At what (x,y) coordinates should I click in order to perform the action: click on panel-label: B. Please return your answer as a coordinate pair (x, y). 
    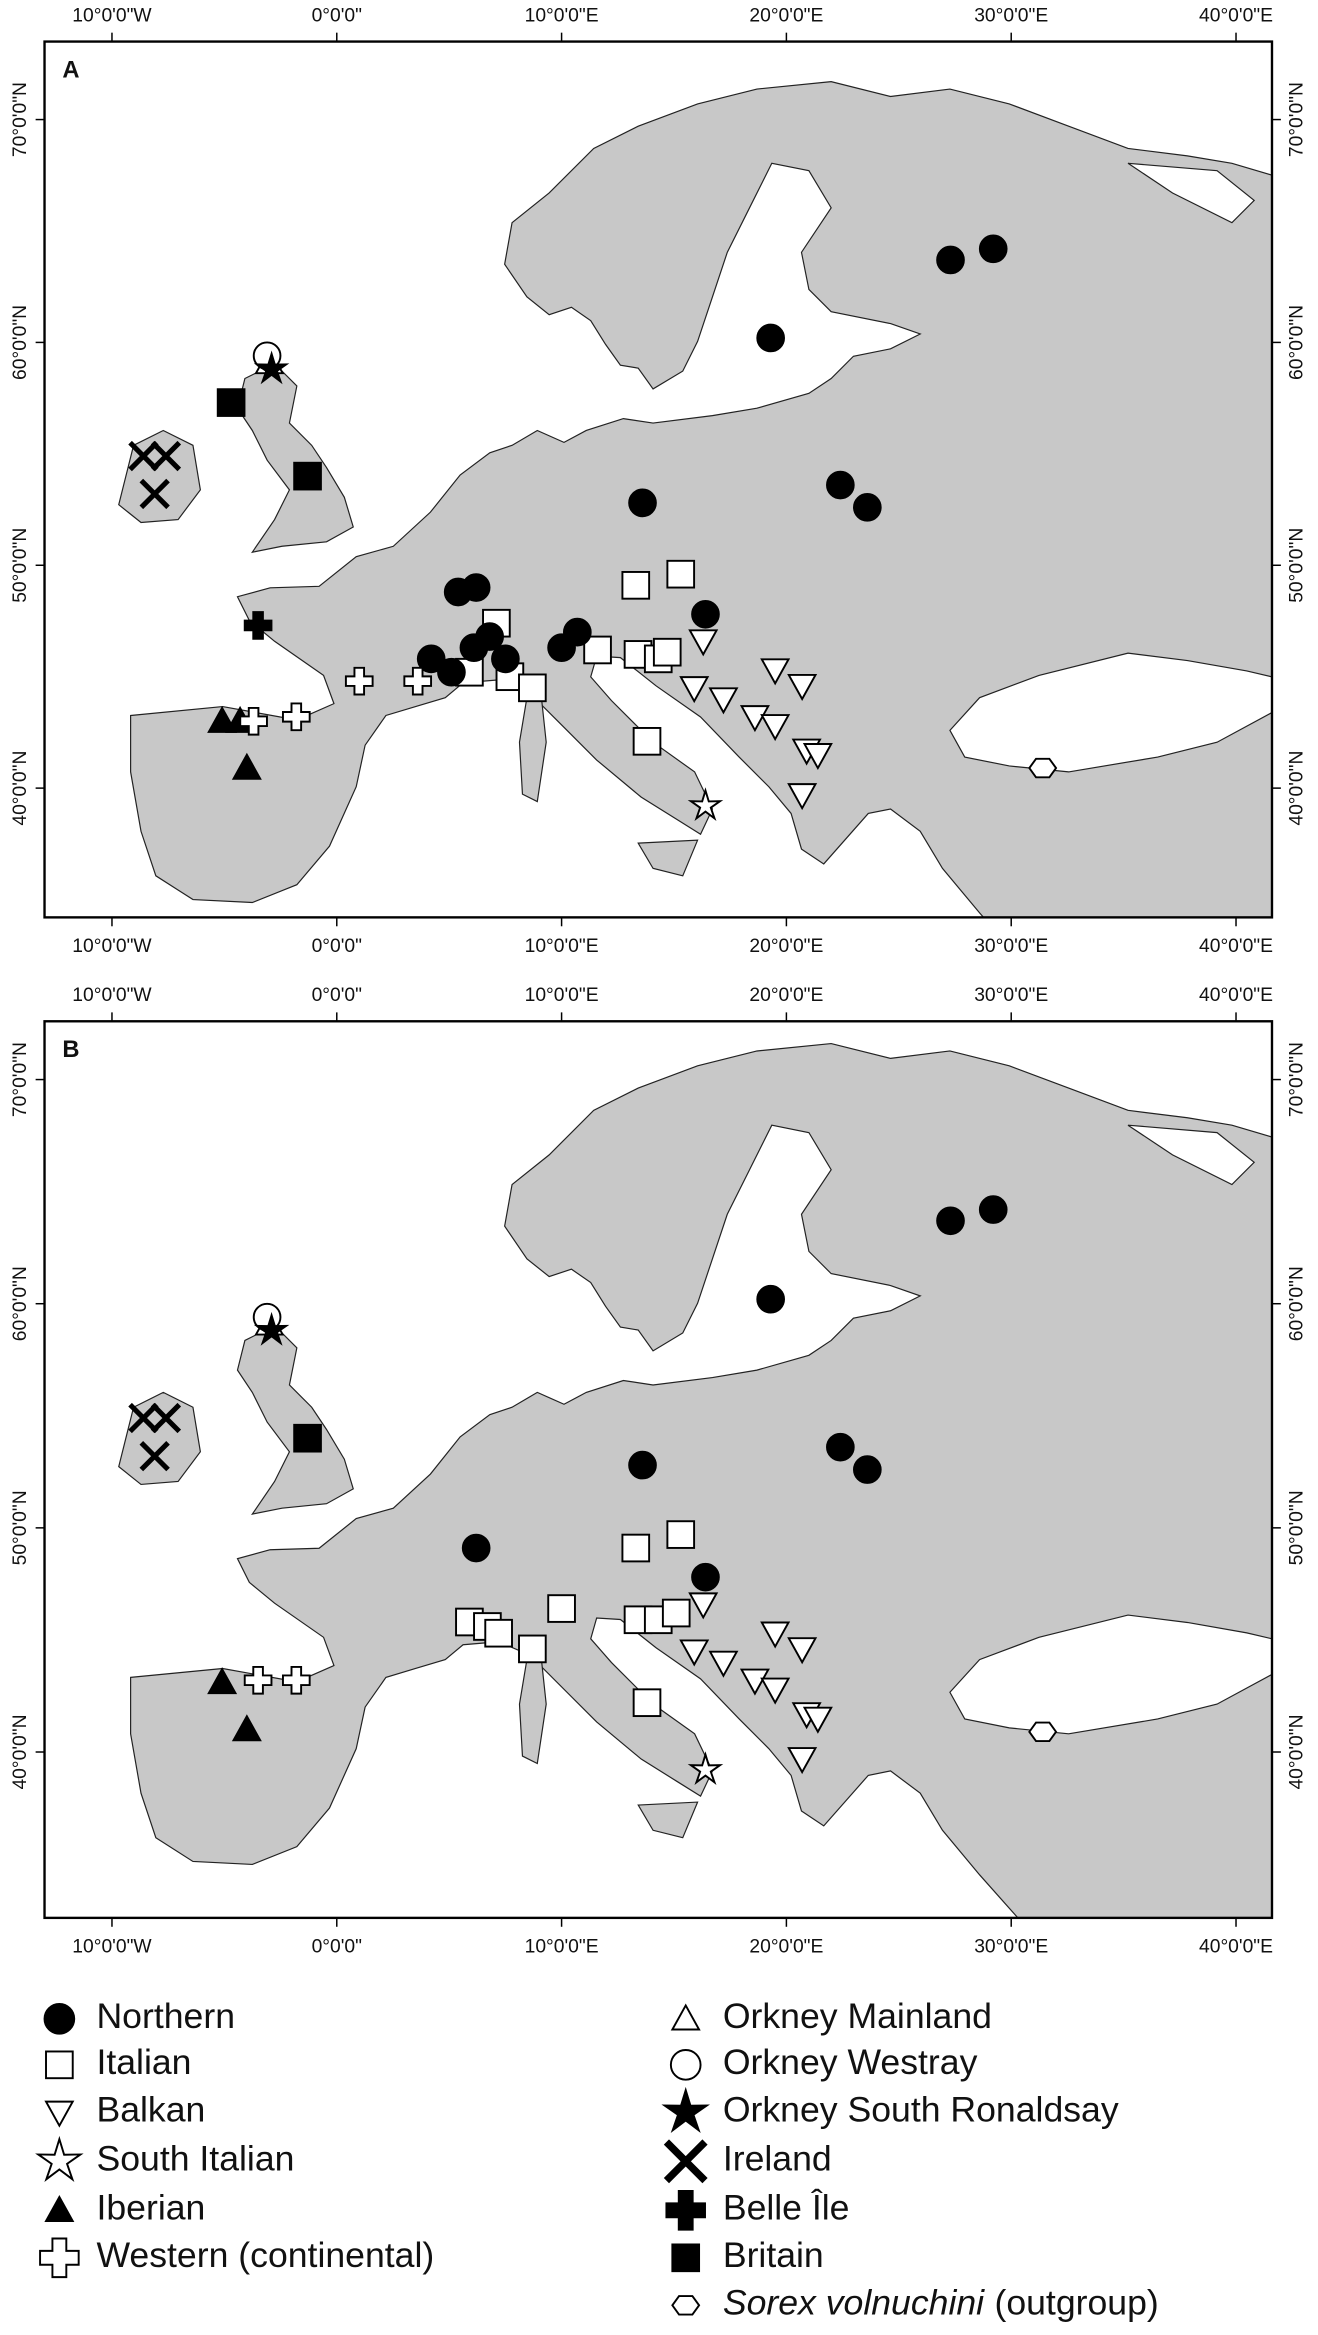
    Looking at the image, I should click on (70, 1050).